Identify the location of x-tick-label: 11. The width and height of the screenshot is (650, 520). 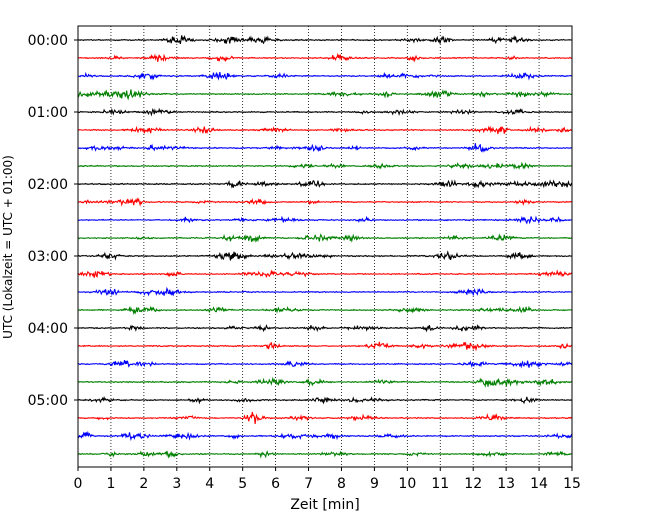
(440, 484).